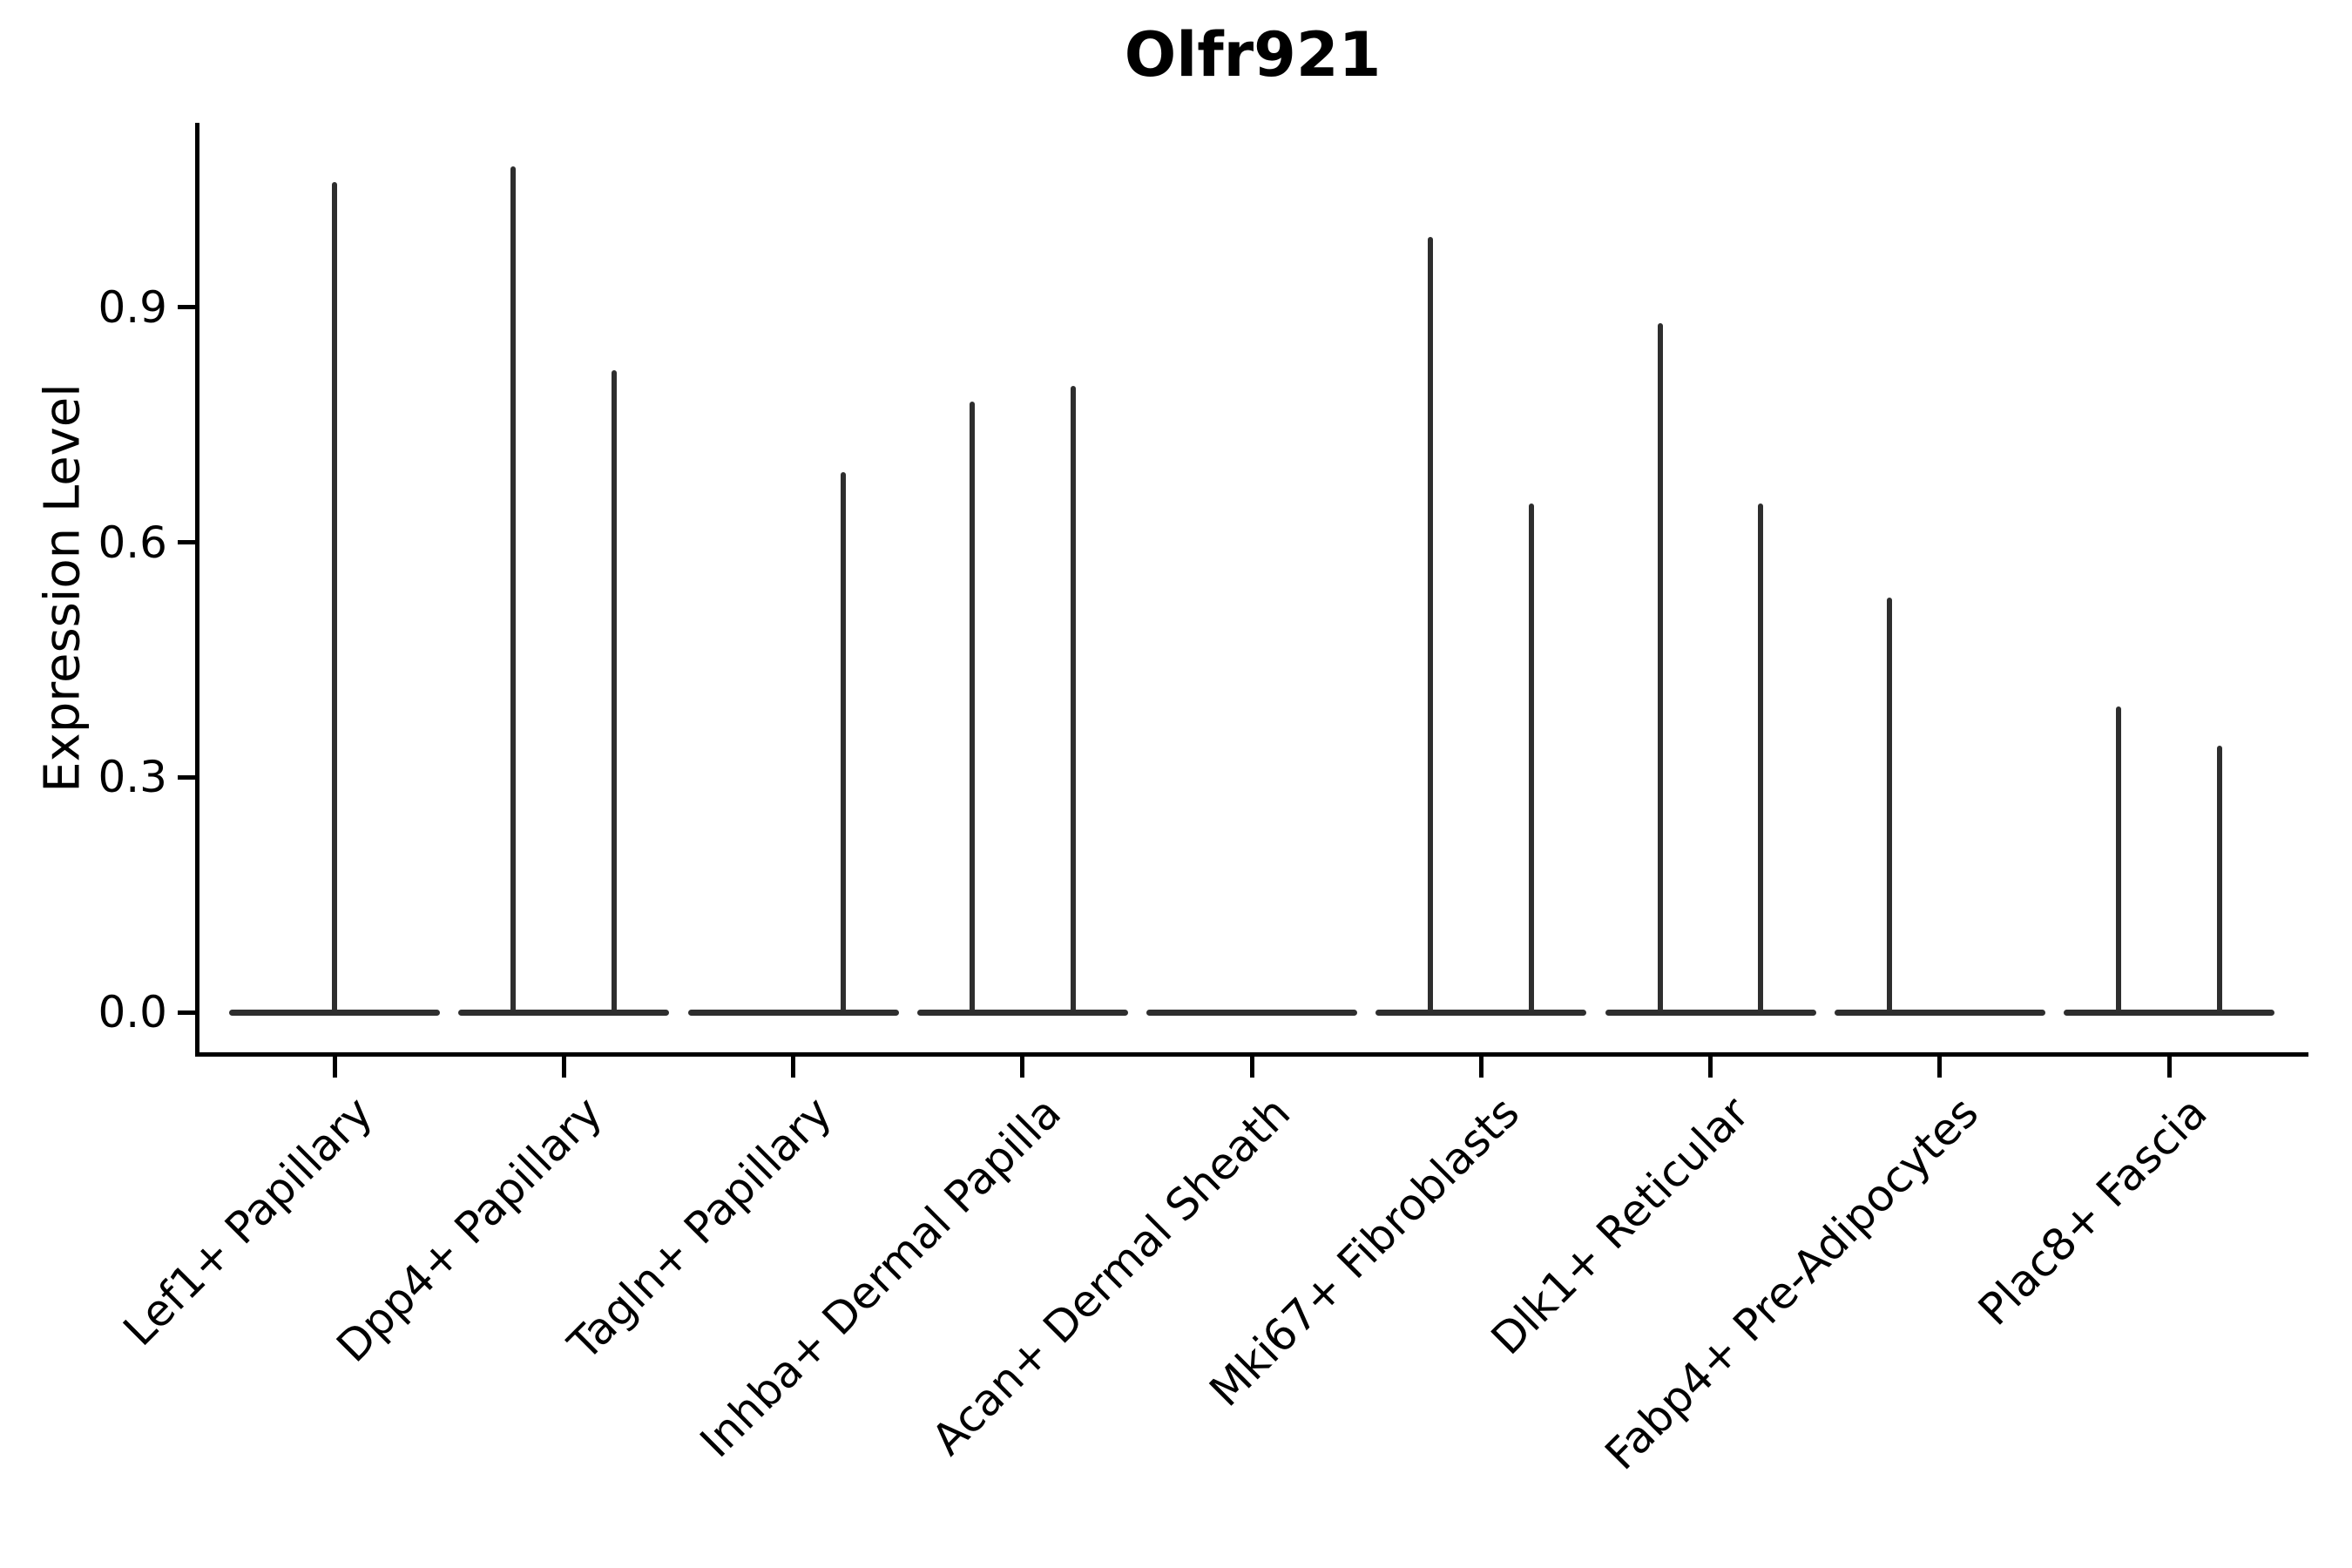  I want to click on x-tick-label: Plac8+ Fascia, so click(2093, 1211).